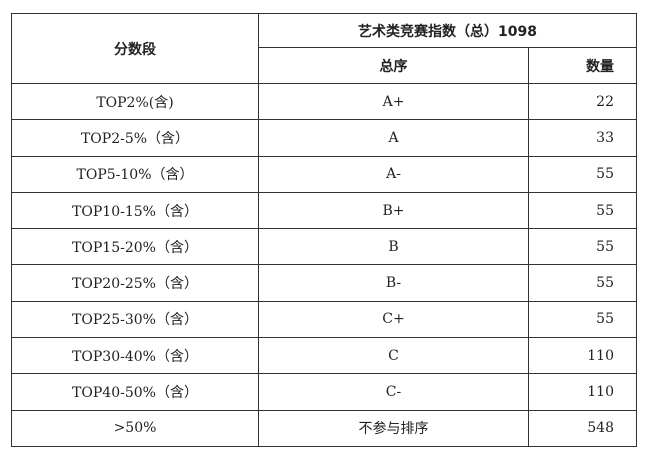 This screenshot has height=457, width=650. I want to click on cell-count: 548, so click(582, 428).